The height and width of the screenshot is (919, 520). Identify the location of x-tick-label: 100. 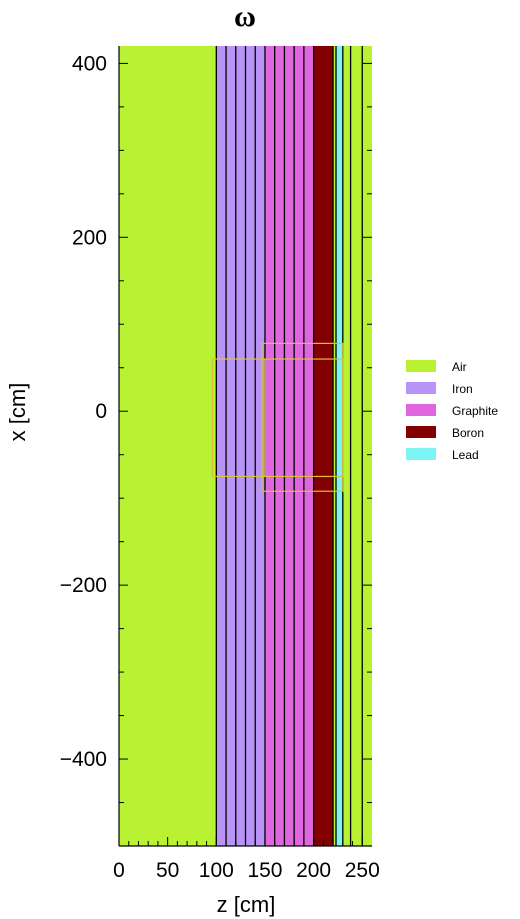
(216, 870).